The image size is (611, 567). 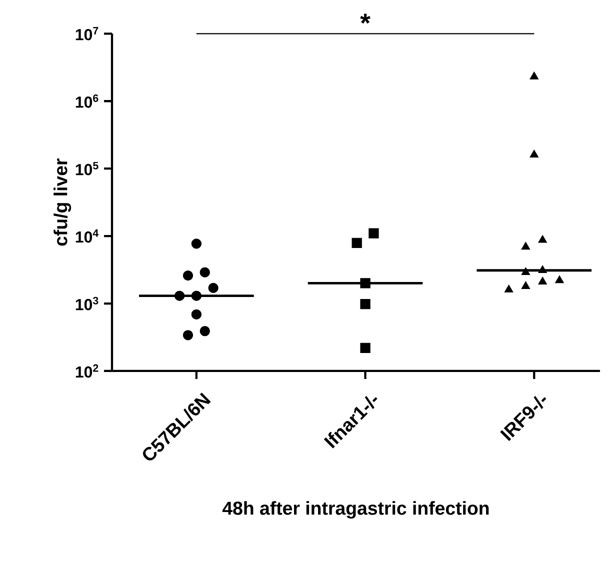 I want to click on y-axis-title: cfu/g liver, so click(x=63, y=202).